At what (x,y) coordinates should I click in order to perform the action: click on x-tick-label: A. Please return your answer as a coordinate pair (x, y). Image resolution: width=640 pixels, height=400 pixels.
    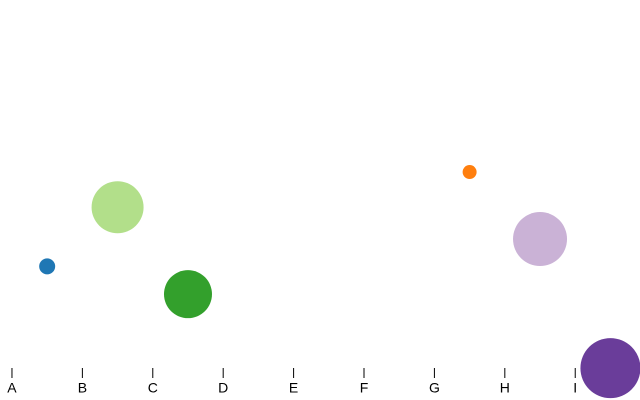
    Looking at the image, I should click on (12, 388).